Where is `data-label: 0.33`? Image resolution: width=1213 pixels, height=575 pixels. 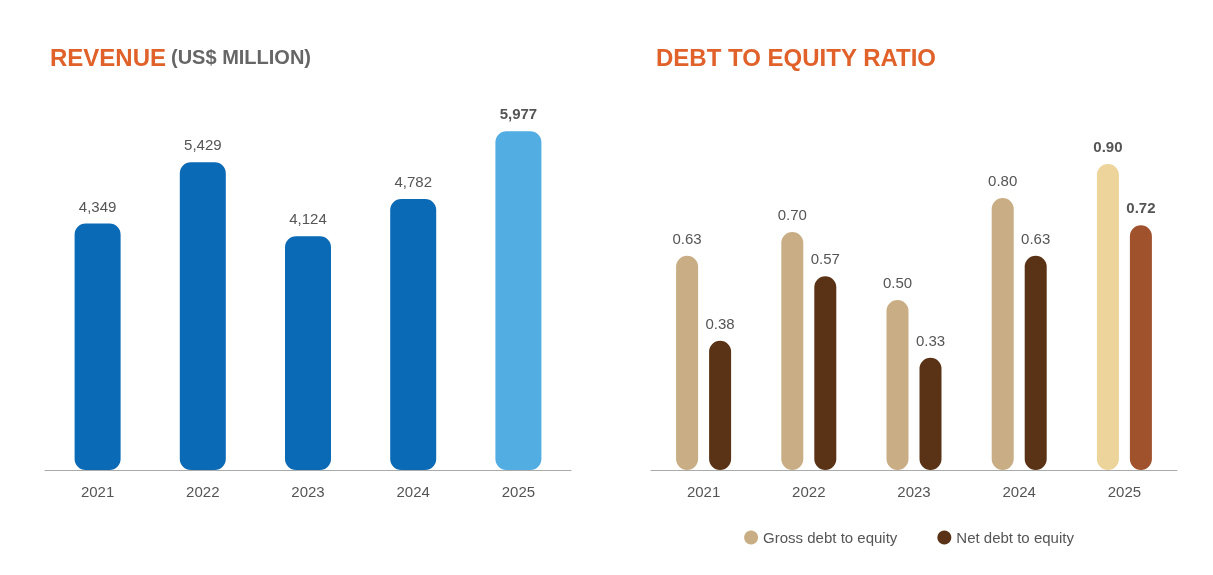
data-label: 0.33 is located at coordinates (930, 340).